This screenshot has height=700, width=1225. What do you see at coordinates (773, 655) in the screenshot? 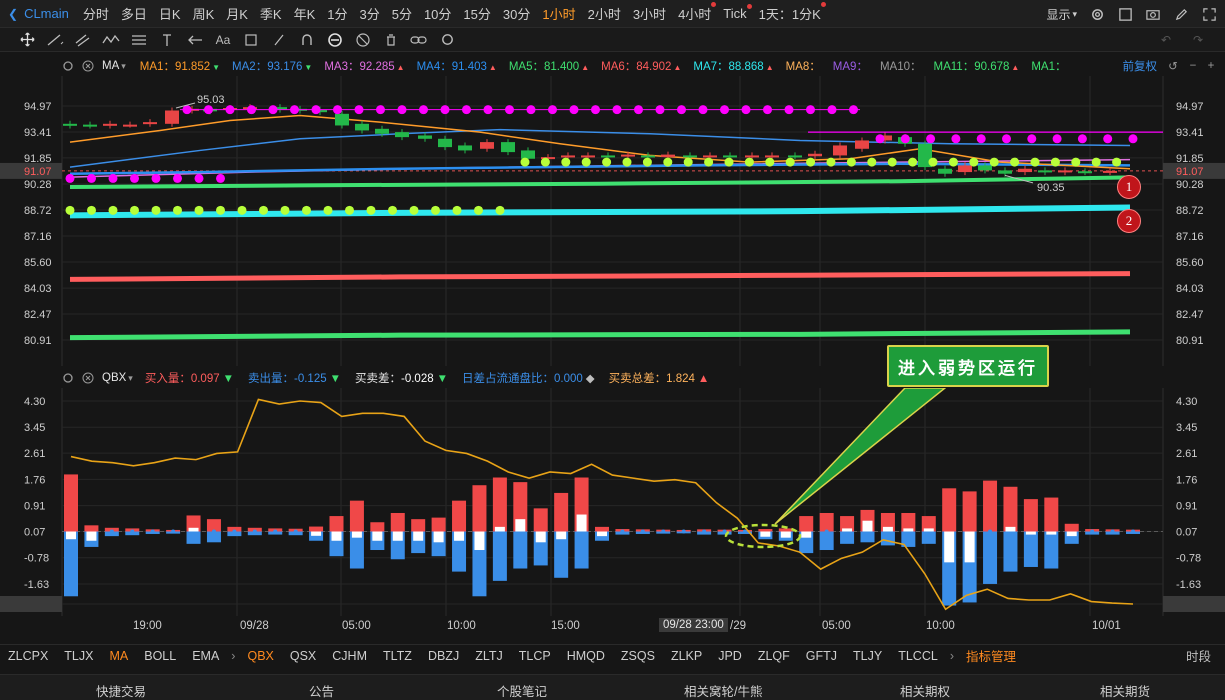
I see `sub-indicator-tab: ZLQF` at bounding box center [773, 655].